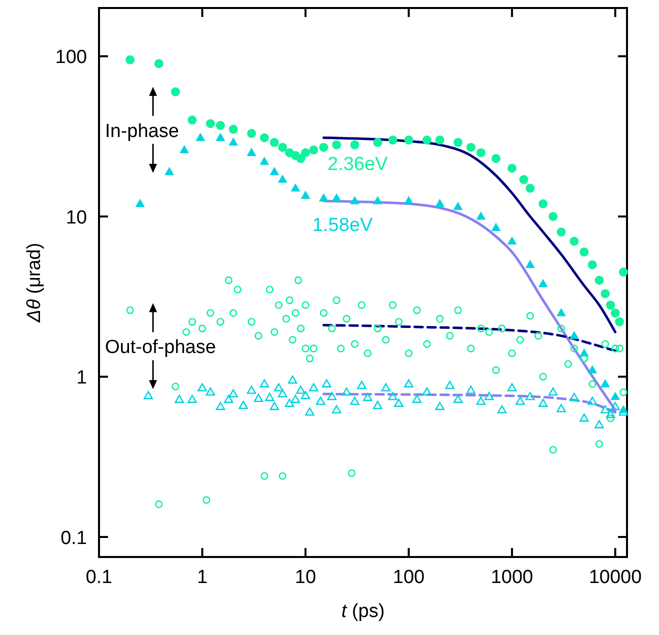  Describe the element at coordinates (73, 538) in the screenshot. I see `y-tick-label: 0.1` at that location.